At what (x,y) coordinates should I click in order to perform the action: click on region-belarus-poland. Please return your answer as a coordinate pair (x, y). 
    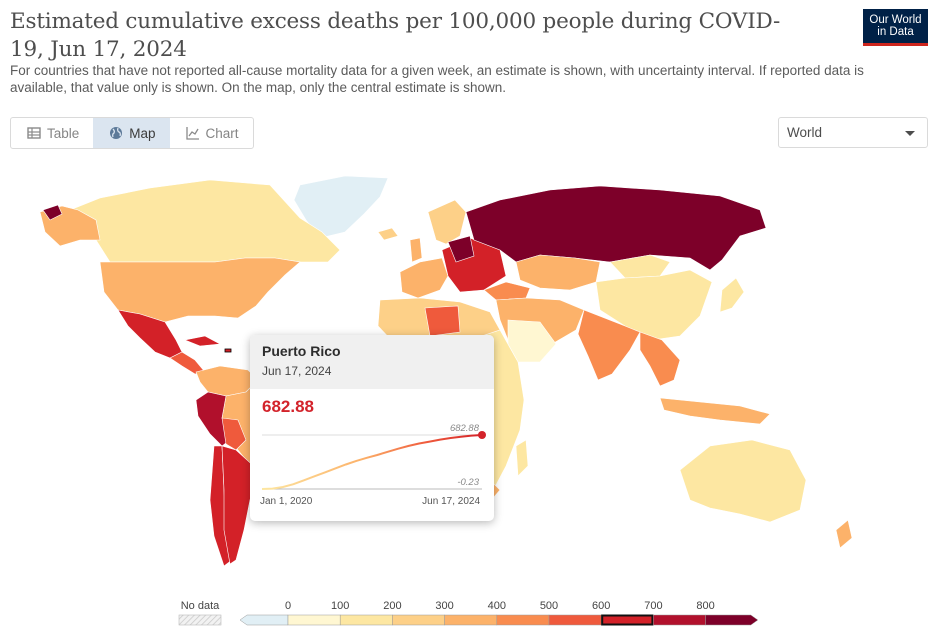
    Looking at the image, I should click on (461, 249).